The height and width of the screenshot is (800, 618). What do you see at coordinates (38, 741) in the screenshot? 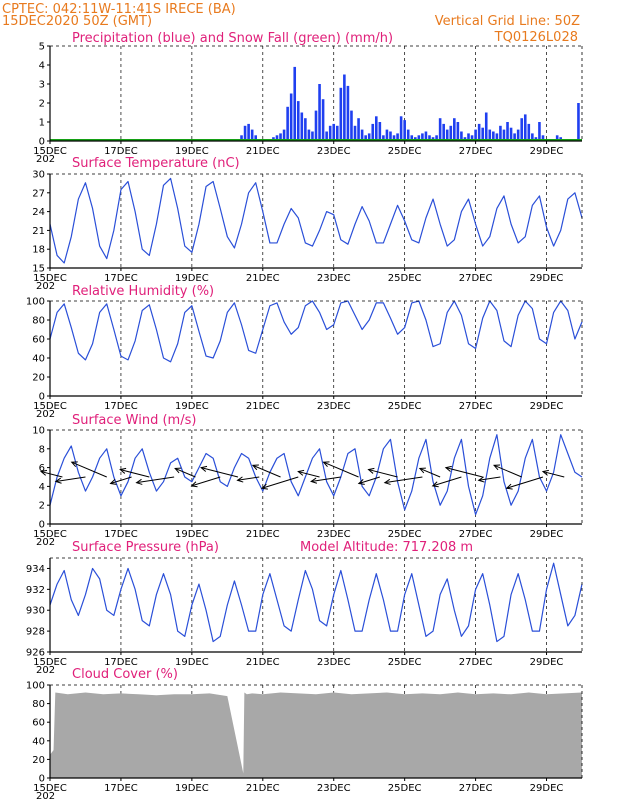
I see `y-tick-label: 40` at bounding box center [38, 741].